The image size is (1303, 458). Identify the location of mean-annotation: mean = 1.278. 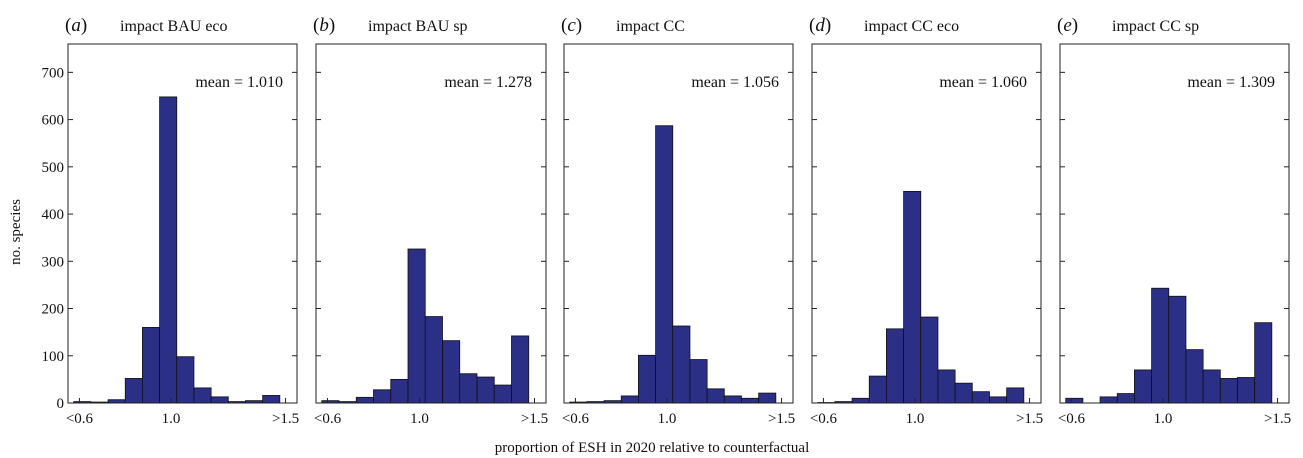
(488, 82).